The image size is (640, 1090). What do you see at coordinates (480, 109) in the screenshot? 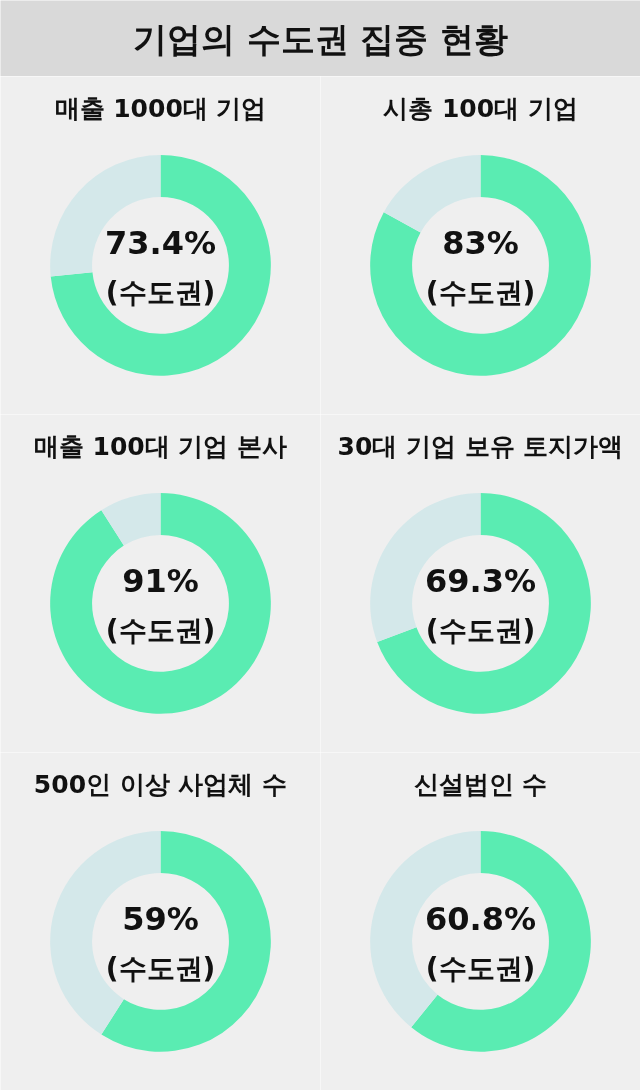
I see `chart-title: 시총 100대 기업` at bounding box center [480, 109].